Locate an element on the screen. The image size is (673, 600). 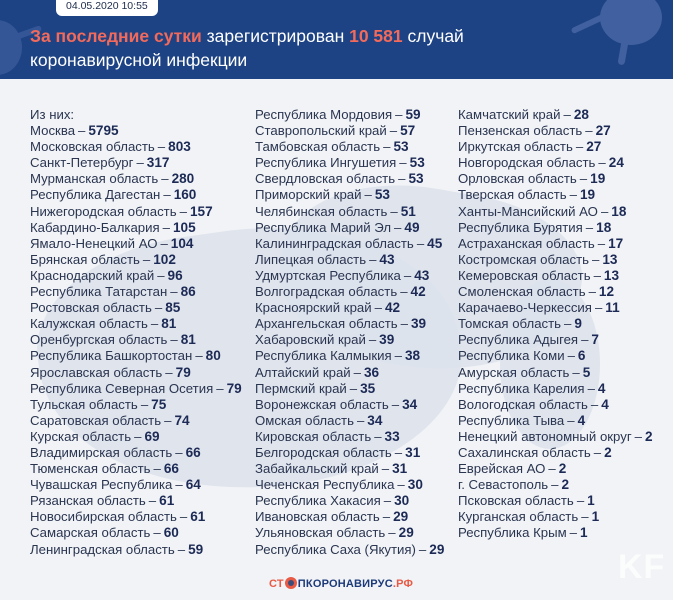
region-row: Липецкая область –43 is located at coordinates (349, 260).